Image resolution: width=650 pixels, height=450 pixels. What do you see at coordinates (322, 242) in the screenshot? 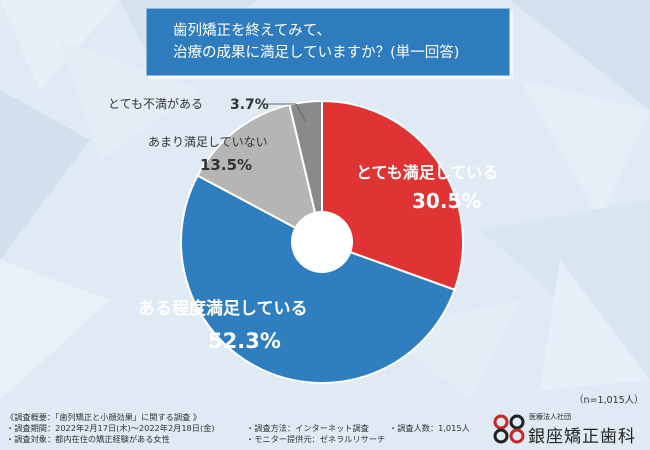
I see `donut-hole` at bounding box center [322, 242].